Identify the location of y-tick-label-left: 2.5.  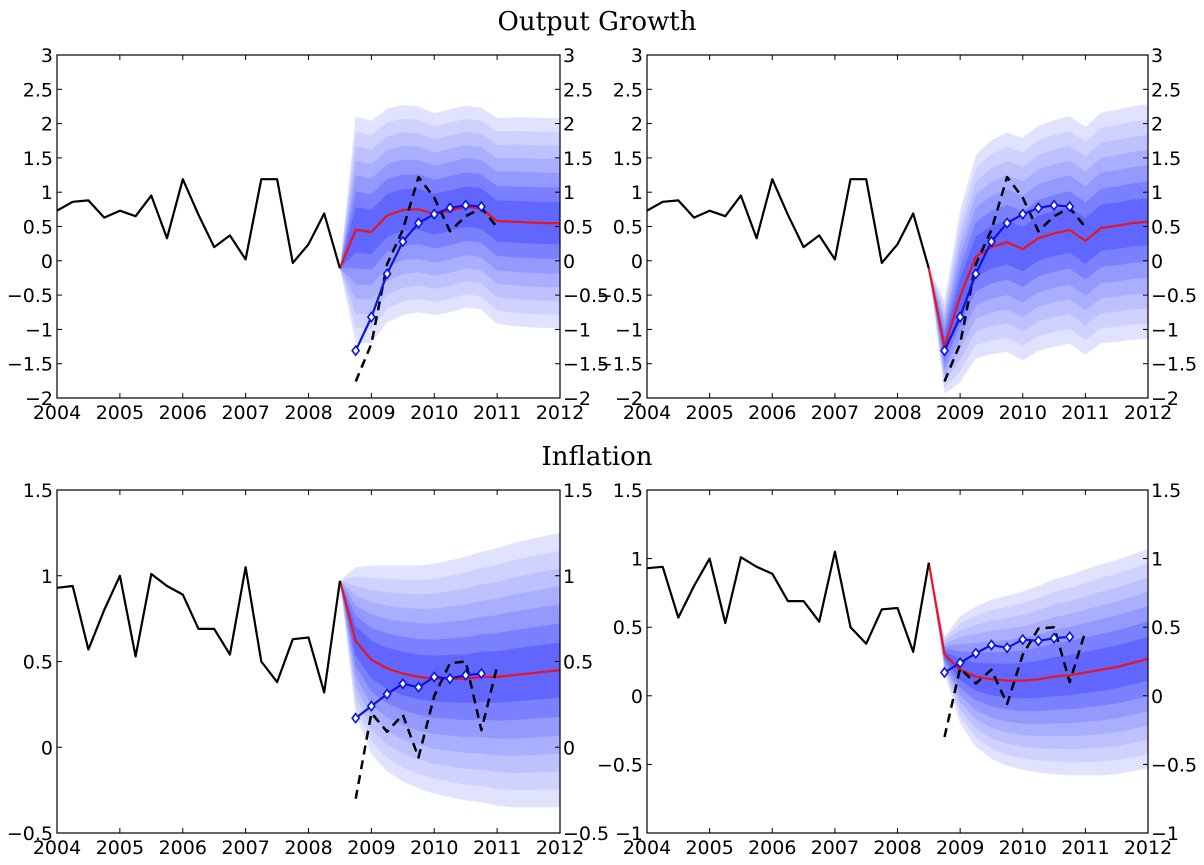
(38, 90).